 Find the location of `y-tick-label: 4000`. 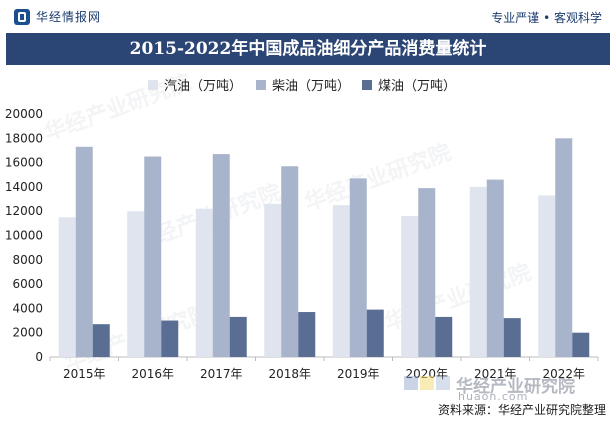

y-tick-label: 4000 is located at coordinates (27, 308).